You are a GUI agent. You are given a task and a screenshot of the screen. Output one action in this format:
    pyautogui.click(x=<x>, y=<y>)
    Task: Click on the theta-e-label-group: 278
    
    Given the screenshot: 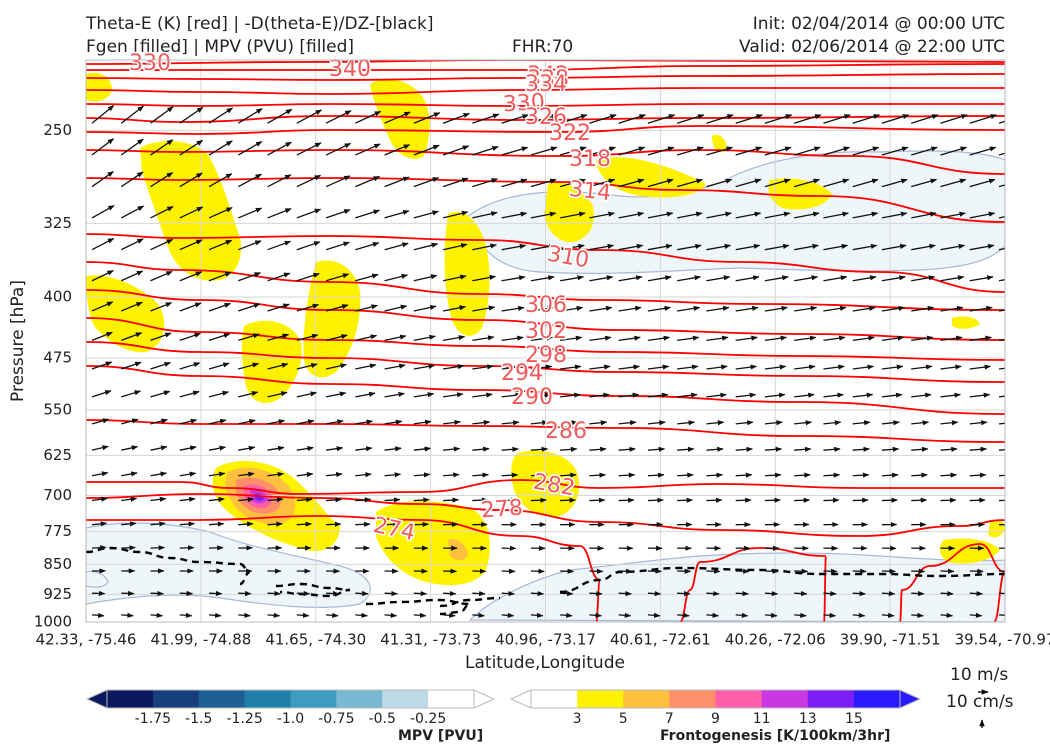 What is the action you would take?
    pyautogui.click(x=502, y=509)
    